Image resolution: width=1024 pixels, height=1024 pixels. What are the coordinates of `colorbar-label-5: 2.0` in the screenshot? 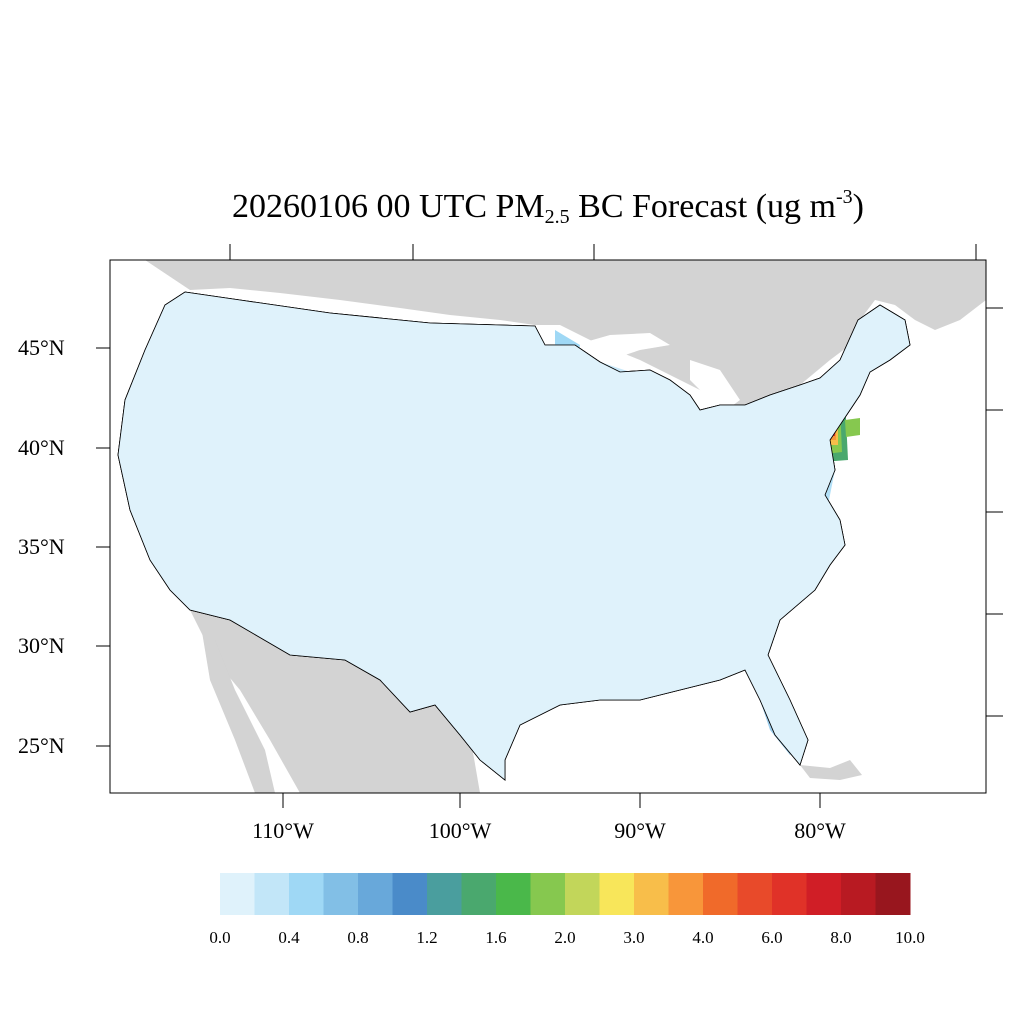 It's located at (565, 937).